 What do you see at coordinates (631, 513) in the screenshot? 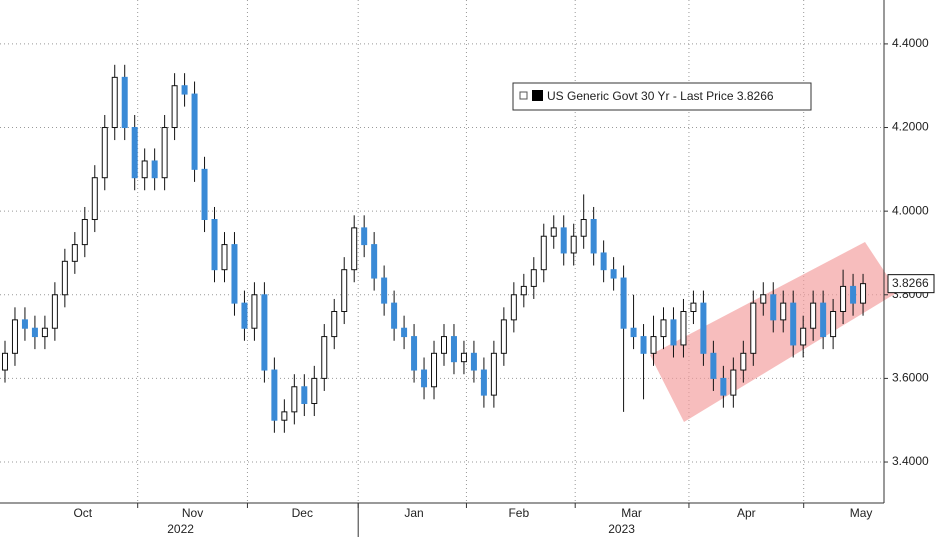
I see `x-tick-label: Mar` at bounding box center [631, 513].